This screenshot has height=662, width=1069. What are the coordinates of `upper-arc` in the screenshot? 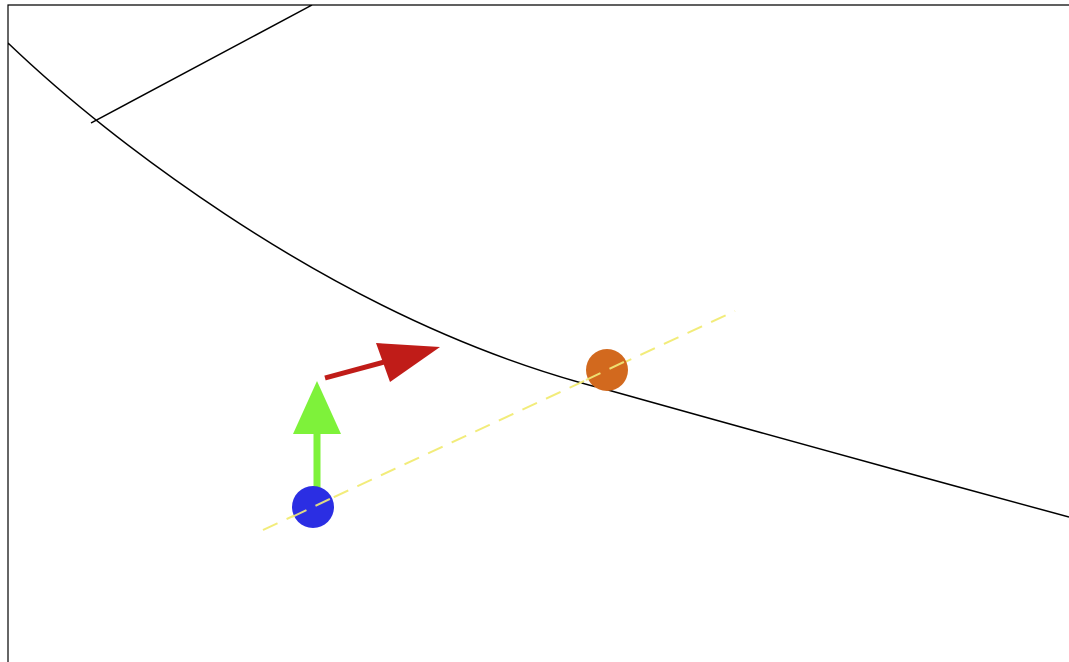 It's located at (201, 64).